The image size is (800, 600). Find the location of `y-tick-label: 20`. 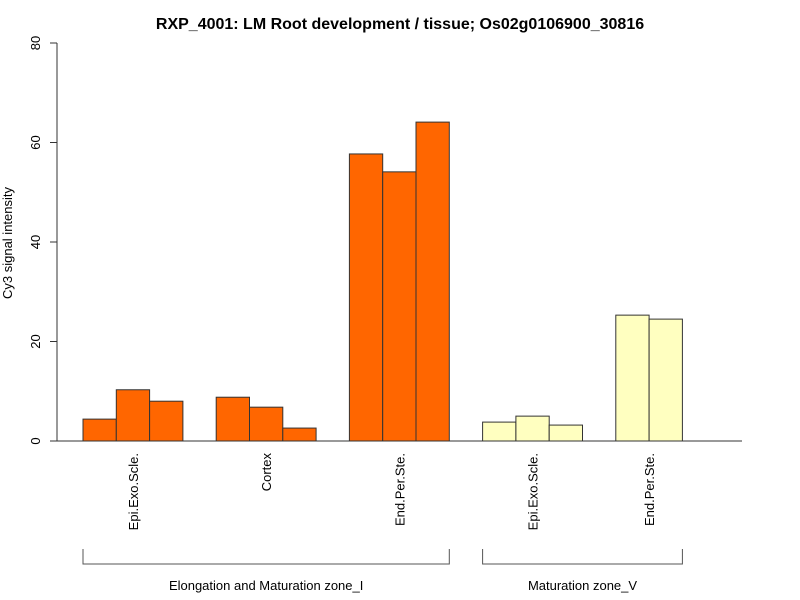

y-tick-label: 20 is located at coordinates (35, 341).